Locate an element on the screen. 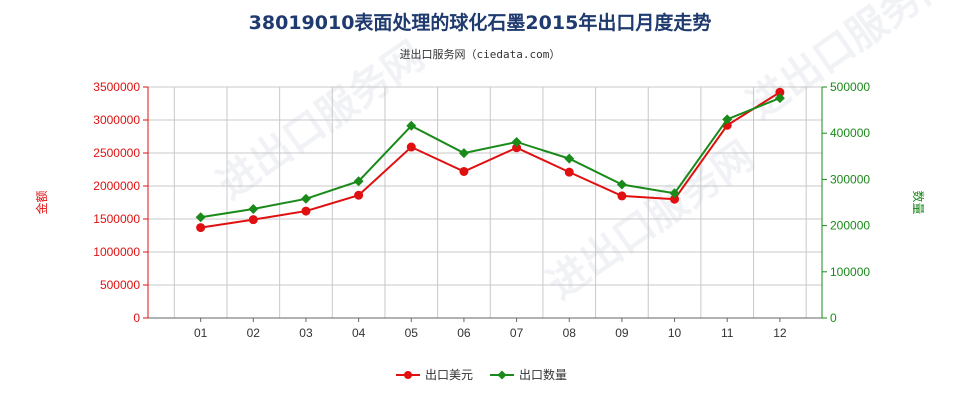 Image resolution: width=960 pixels, height=400 pixels. x-tick-label: 02 is located at coordinates (254, 333).